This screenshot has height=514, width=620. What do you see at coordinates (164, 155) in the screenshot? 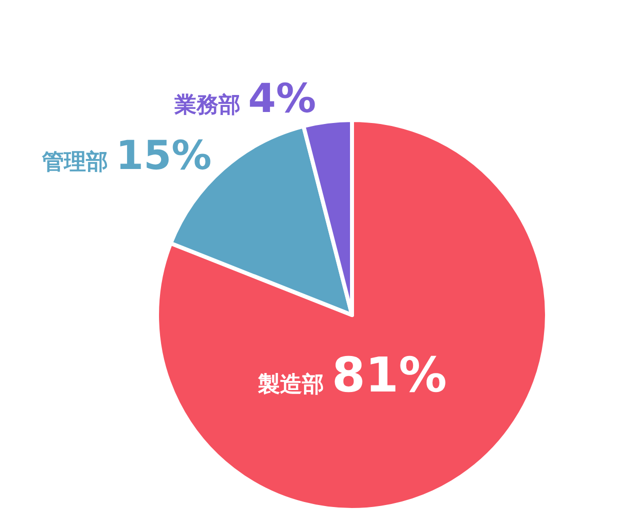
I see `data-label: 15%` at bounding box center [164, 155].